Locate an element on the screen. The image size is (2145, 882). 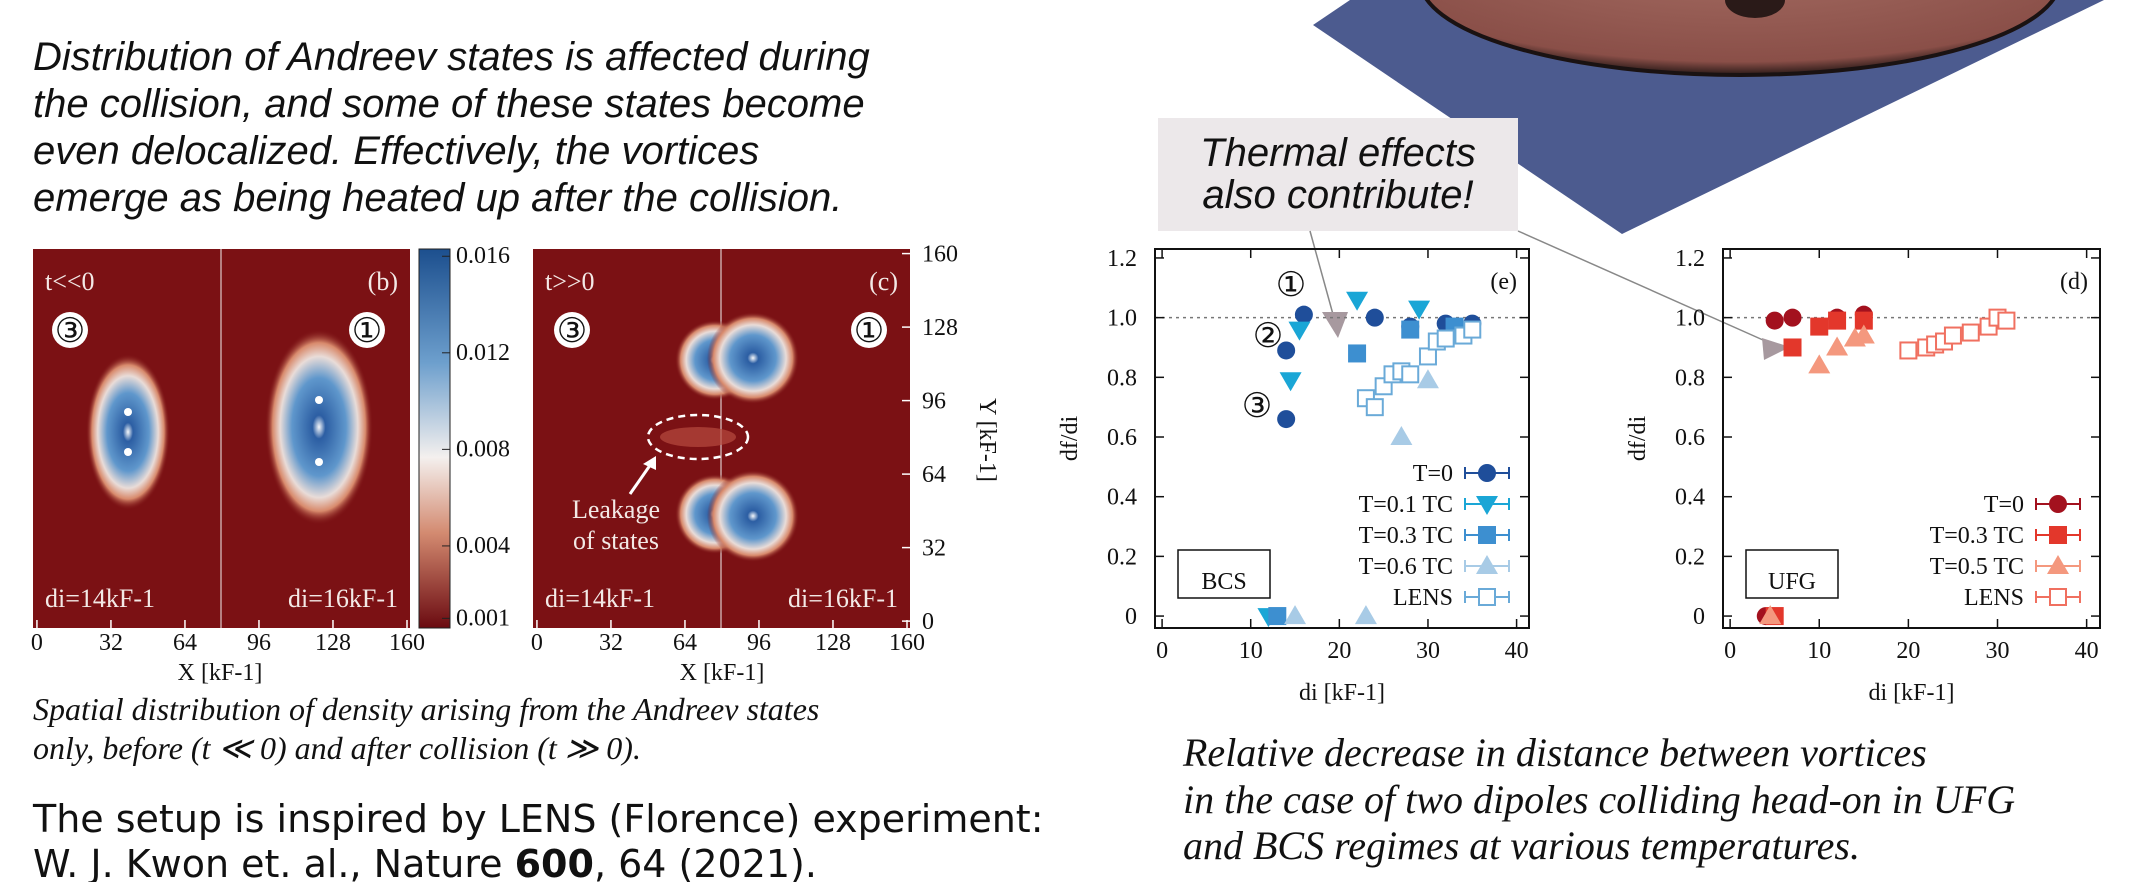
y-axis-label: Y [kF-1] is located at coordinates (987, 440).